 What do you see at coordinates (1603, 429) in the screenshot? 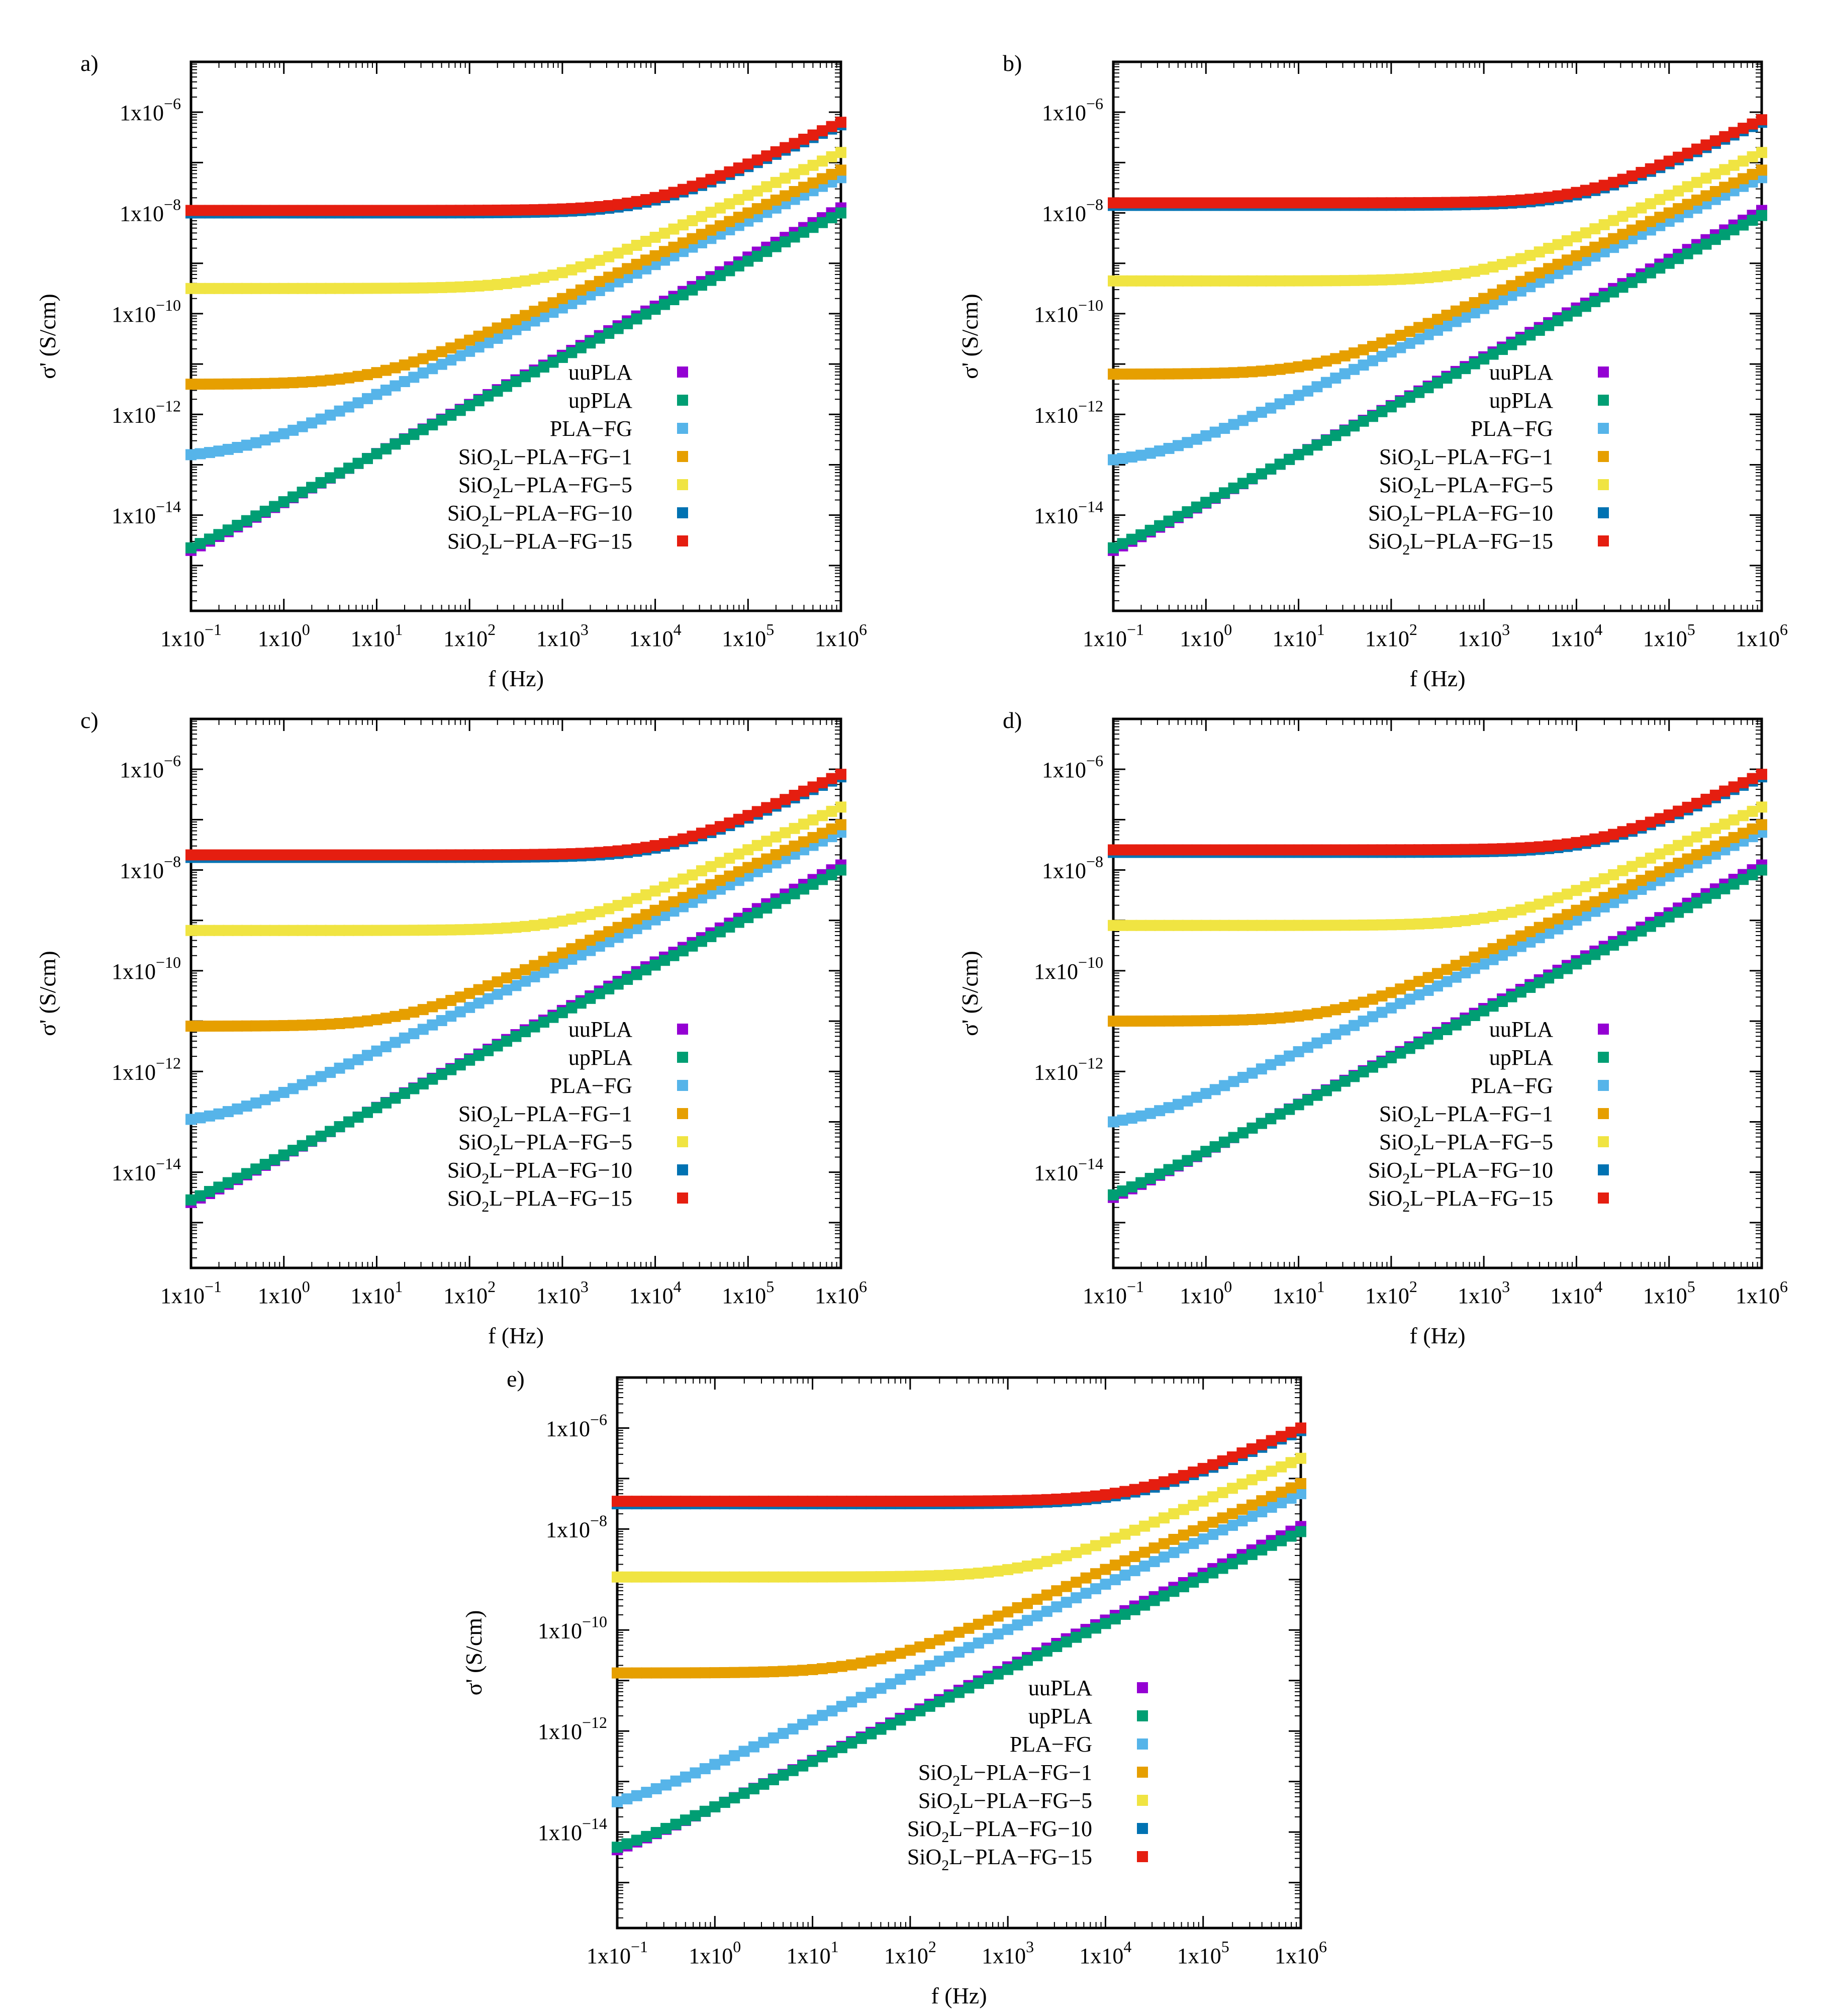
I see `legend-swatch` at bounding box center [1603, 429].